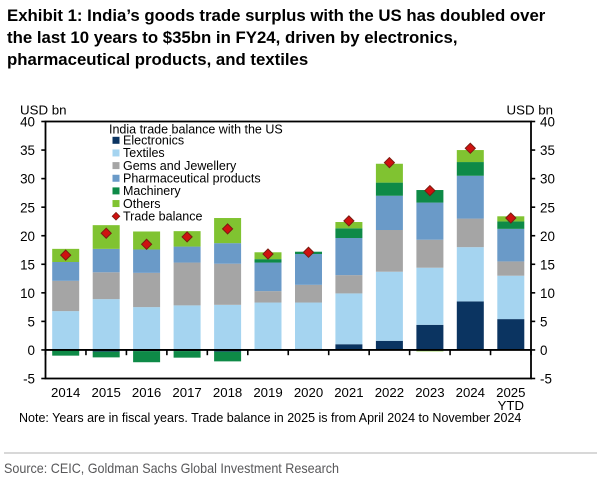 Image resolution: width=600 pixels, height=496 pixels. I want to click on svg-text: YTD, so click(511, 405).